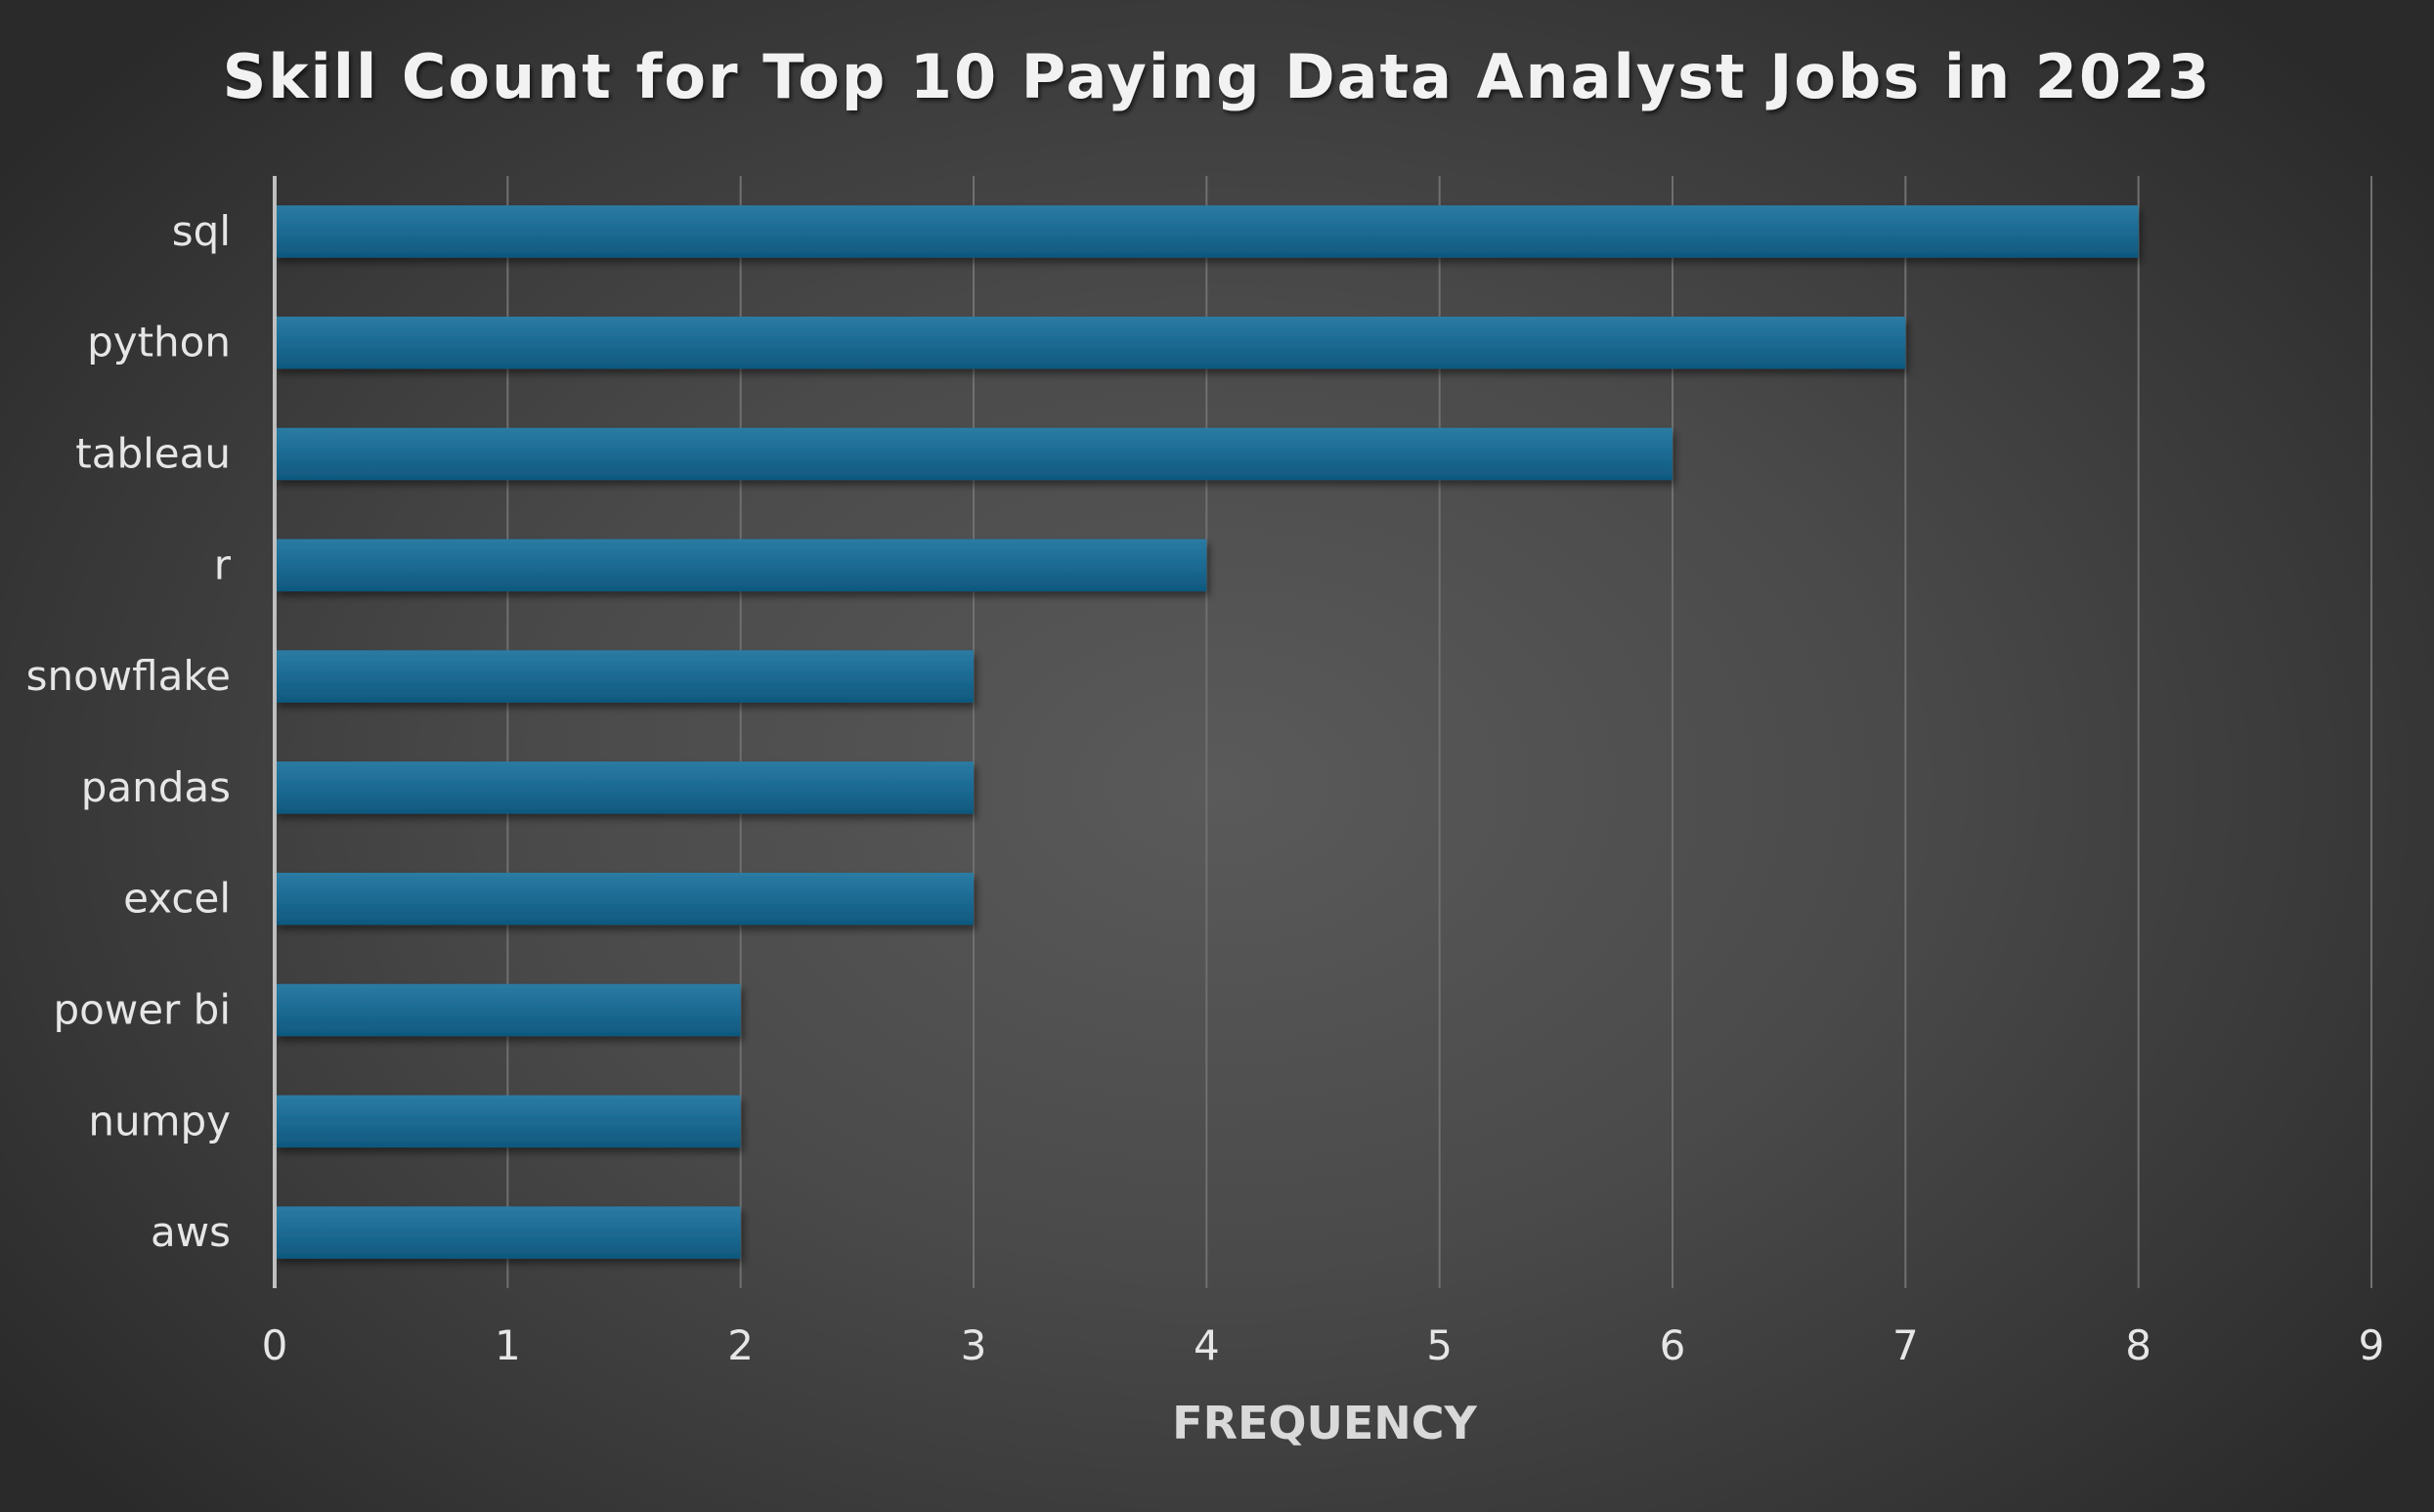  Describe the element at coordinates (974, 1345) in the screenshot. I see `x-tick-label: 3` at that location.